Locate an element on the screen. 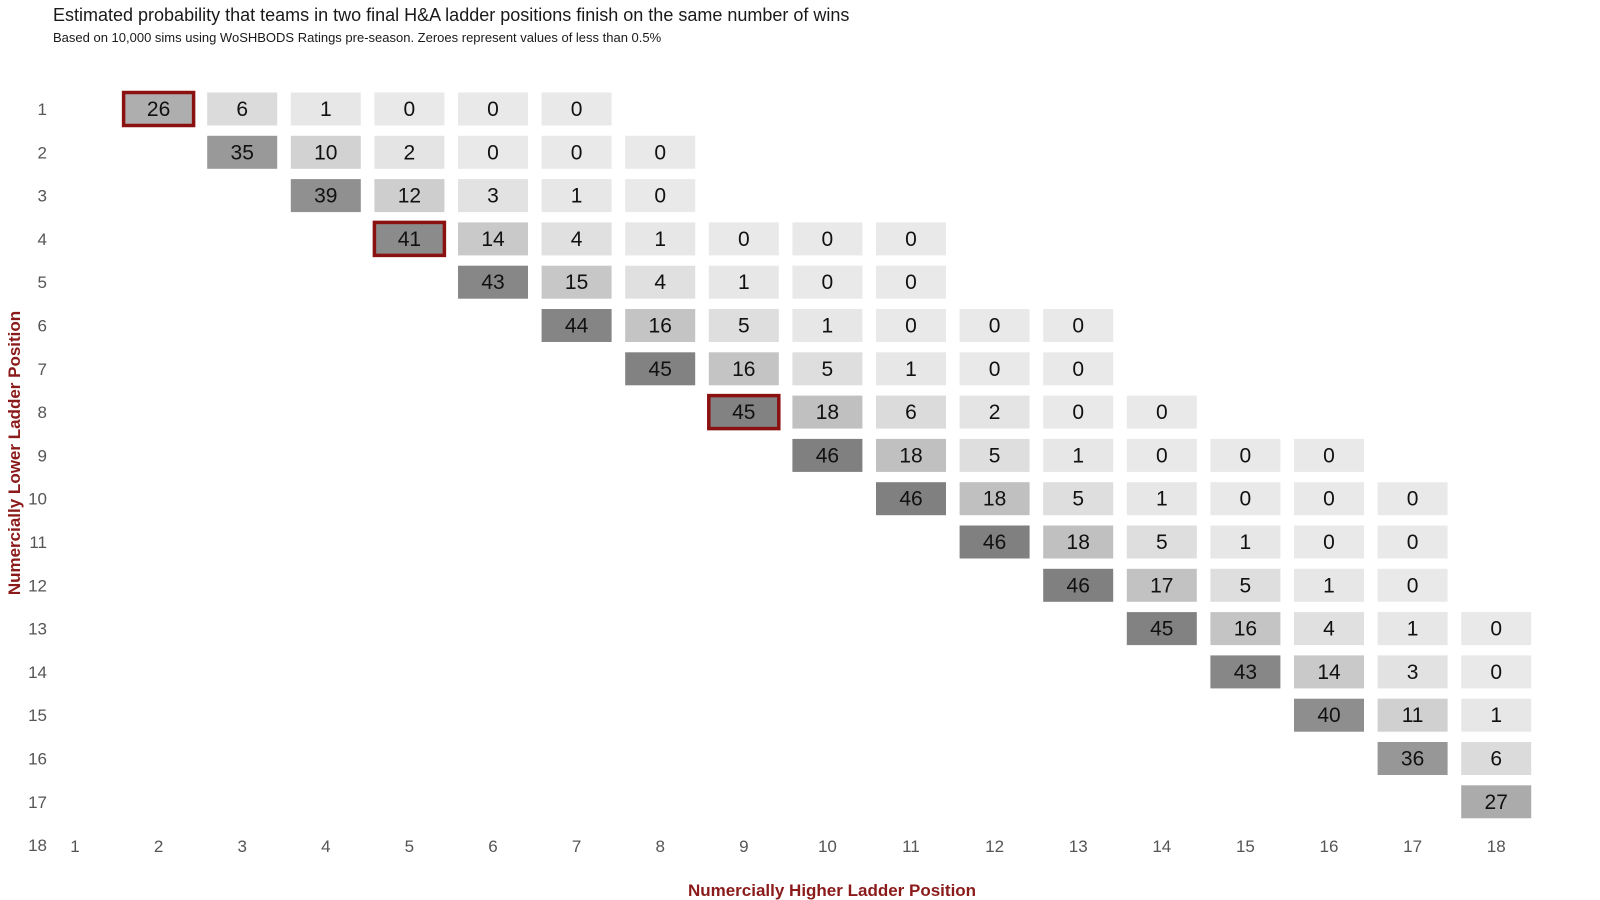 This screenshot has width=1600, height=900. heatmap-cell-value: 45 is located at coordinates (743, 412).